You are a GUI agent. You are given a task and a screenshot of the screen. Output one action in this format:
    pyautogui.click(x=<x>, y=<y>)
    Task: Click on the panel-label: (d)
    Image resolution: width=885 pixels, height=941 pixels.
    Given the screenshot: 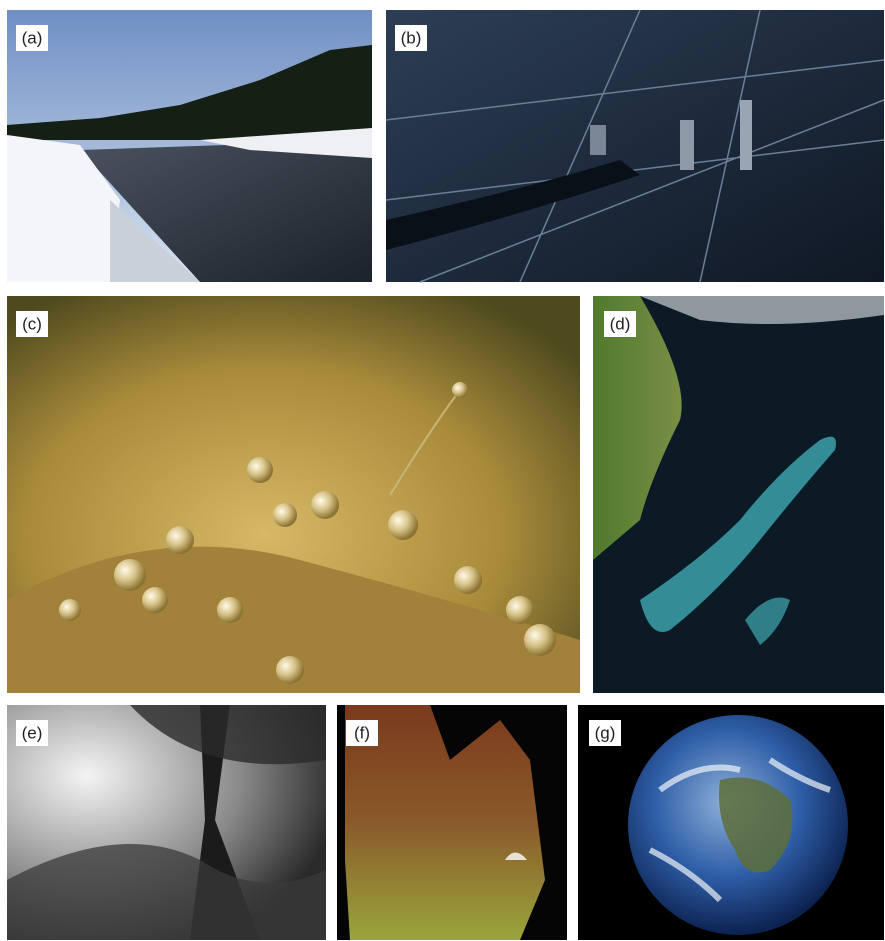 What is the action you would take?
    pyautogui.click(x=620, y=323)
    